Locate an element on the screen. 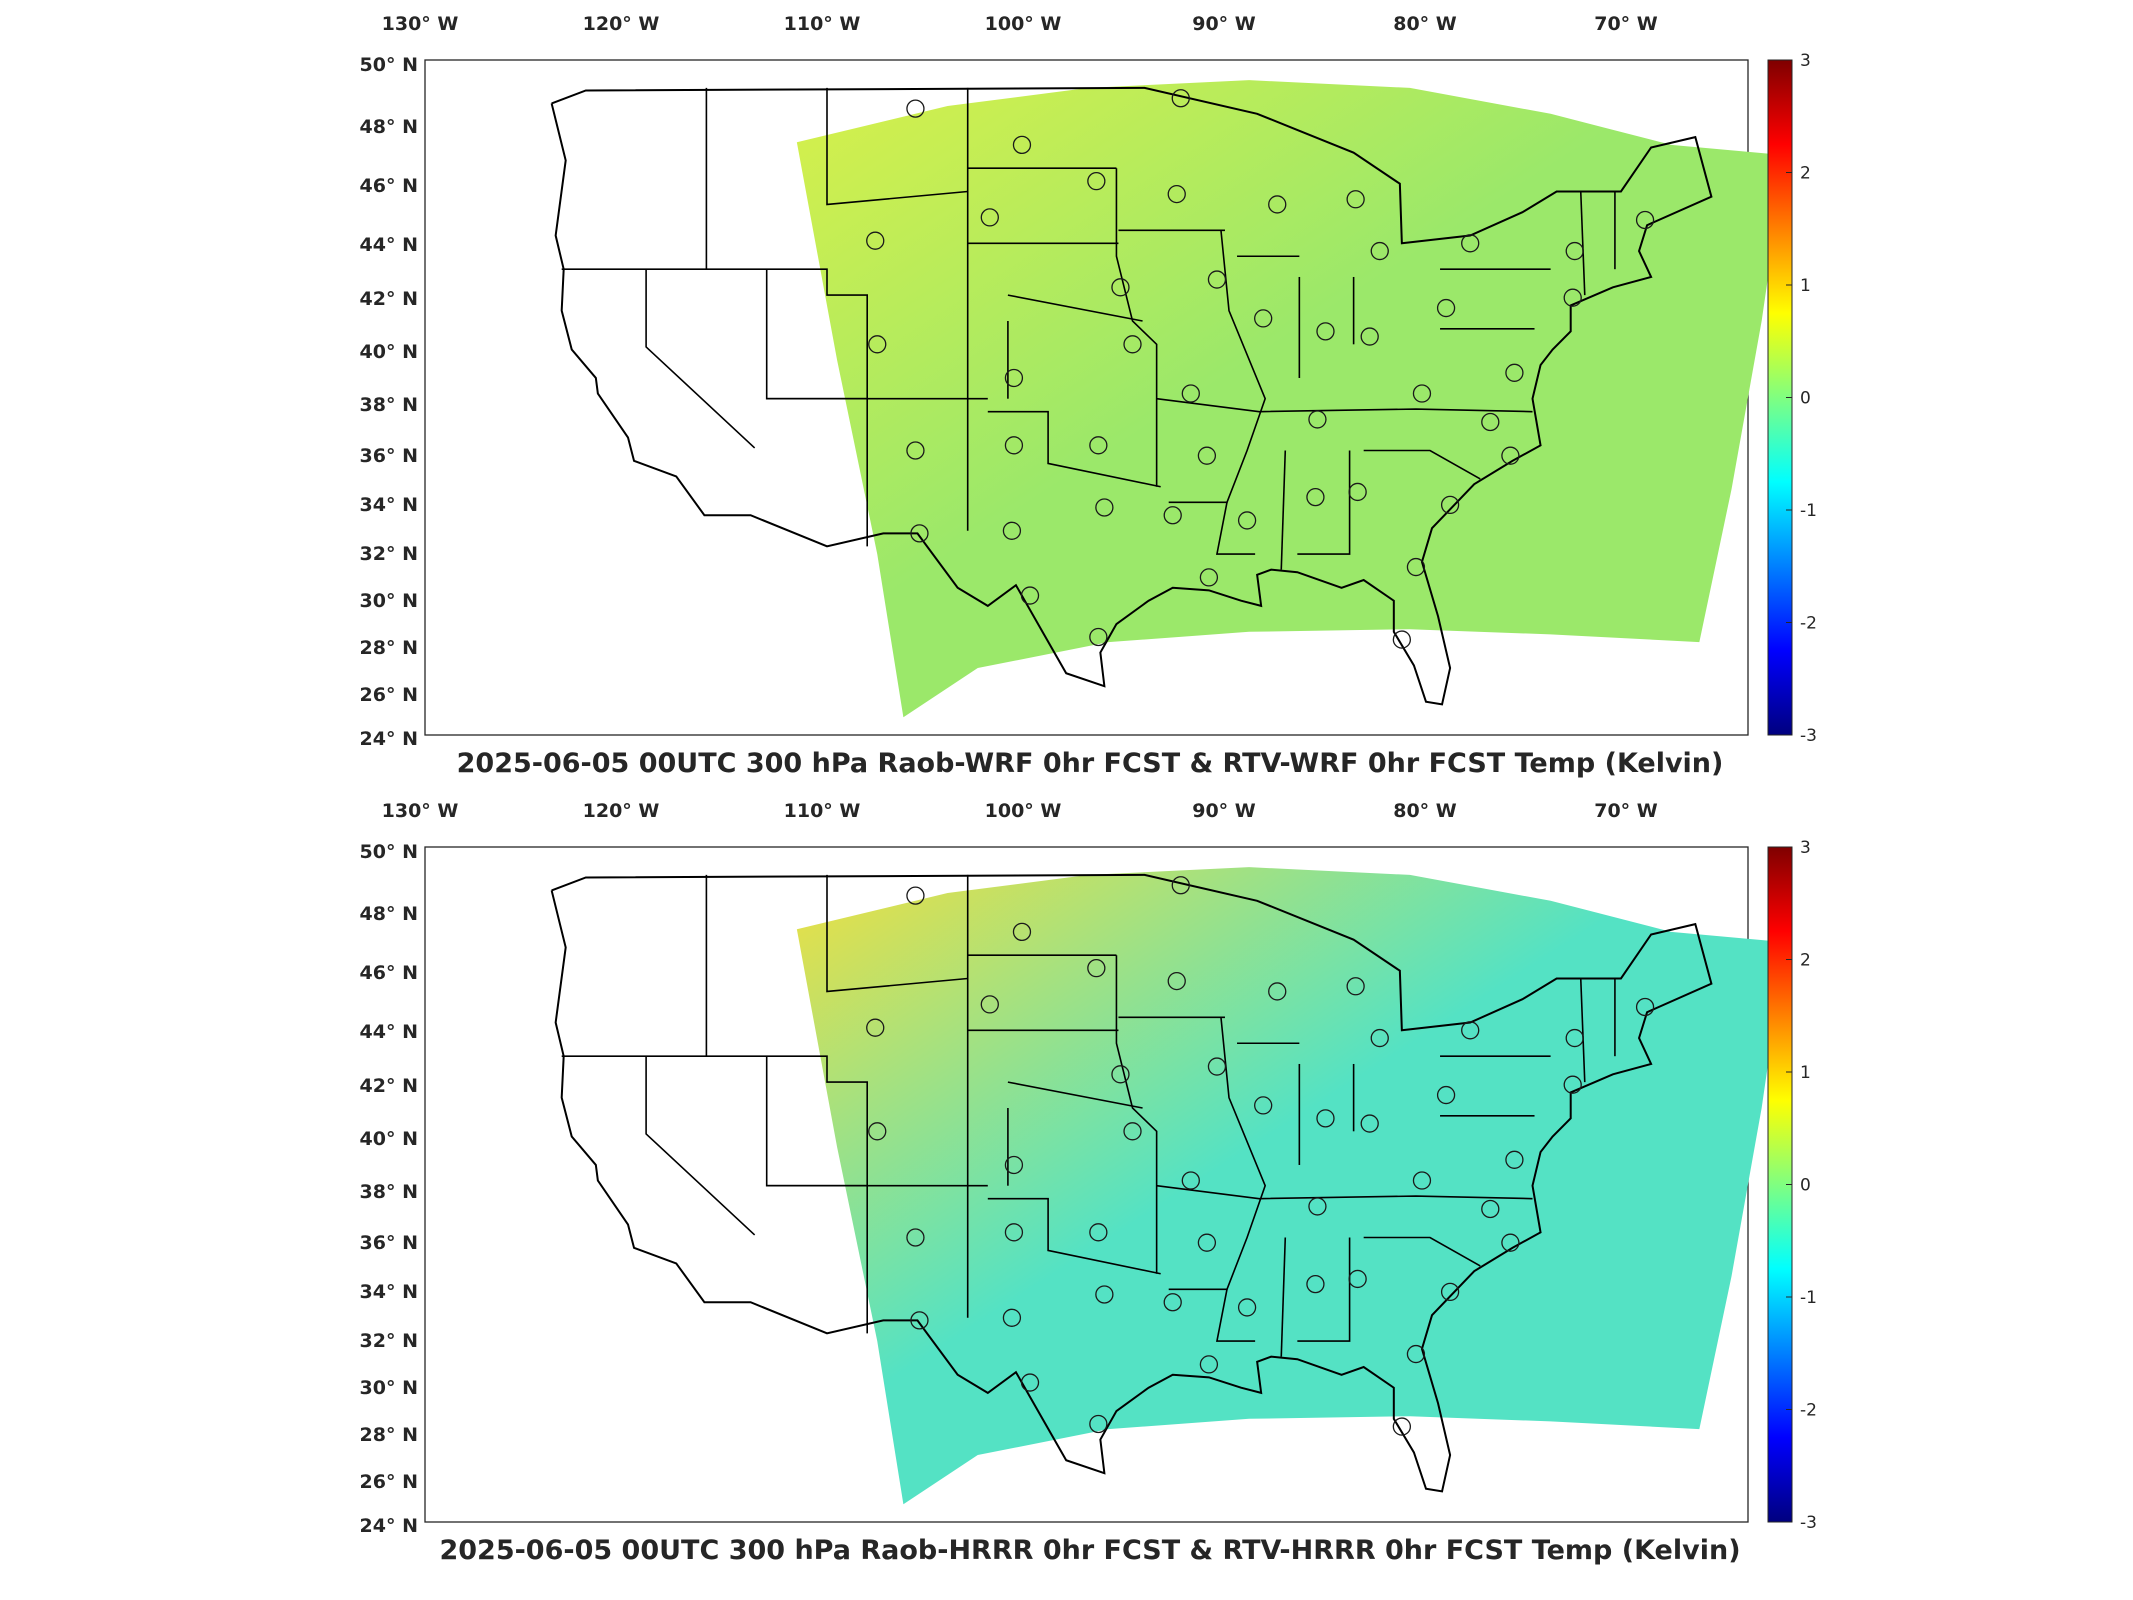 This screenshot has width=2133, height=1600. latitude-label: 38° N is located at coordinates (389, 1192).